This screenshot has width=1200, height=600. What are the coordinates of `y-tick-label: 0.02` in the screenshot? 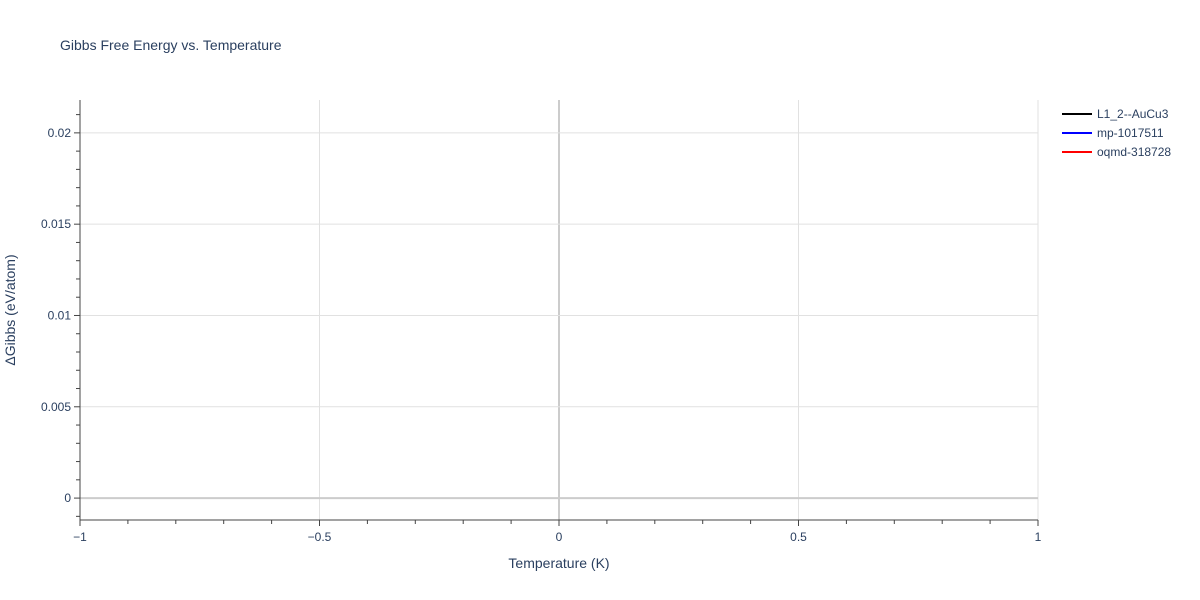 It's located at (60, 133).